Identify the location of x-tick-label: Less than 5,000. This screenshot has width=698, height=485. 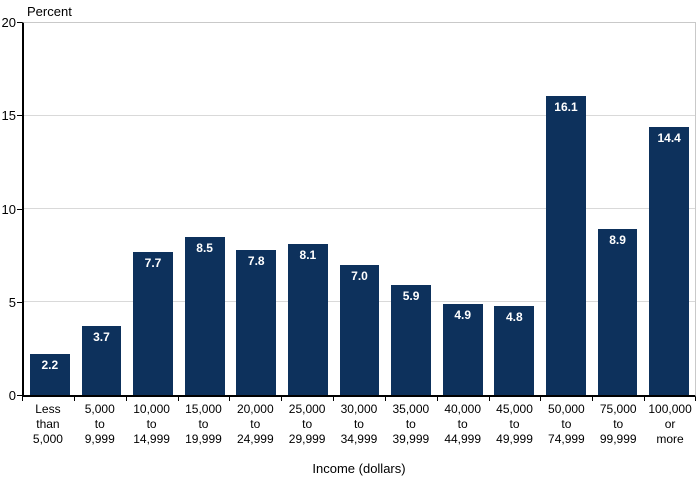
(48, 424).